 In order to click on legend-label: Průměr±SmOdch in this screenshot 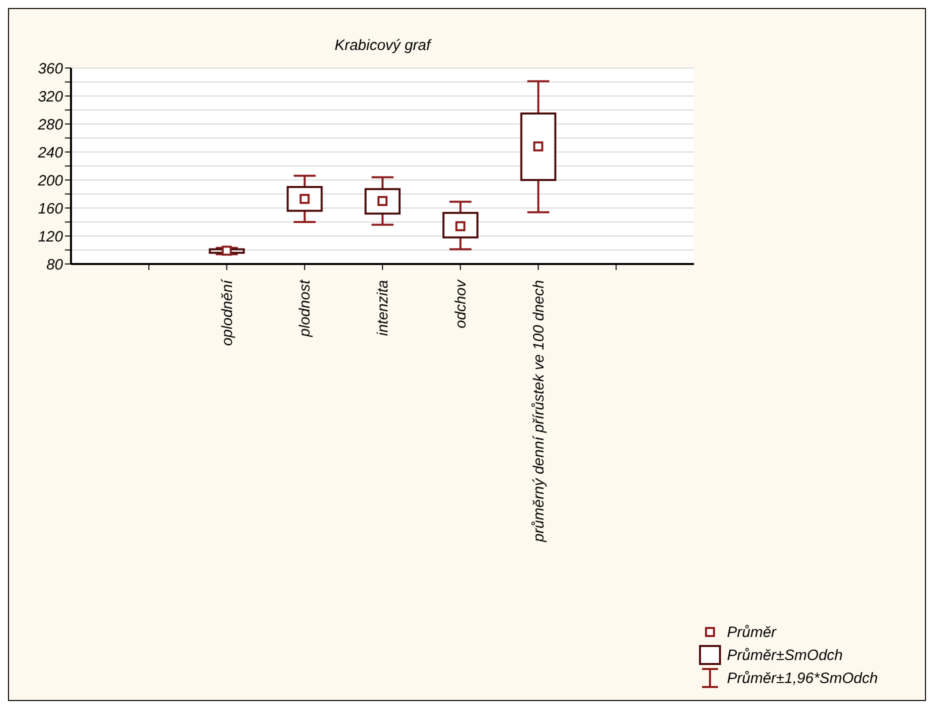, I will do `click(785, 655)`.